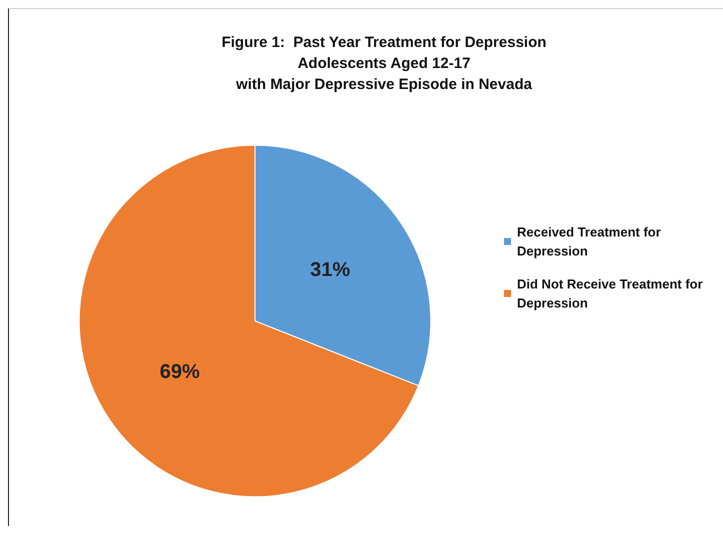 The image size is (723, 533). What do you see at coordinates (590, 241) in the screenshot?
I see `legend-label: Received Treatment for Depression` at bounding box center [590, 241].